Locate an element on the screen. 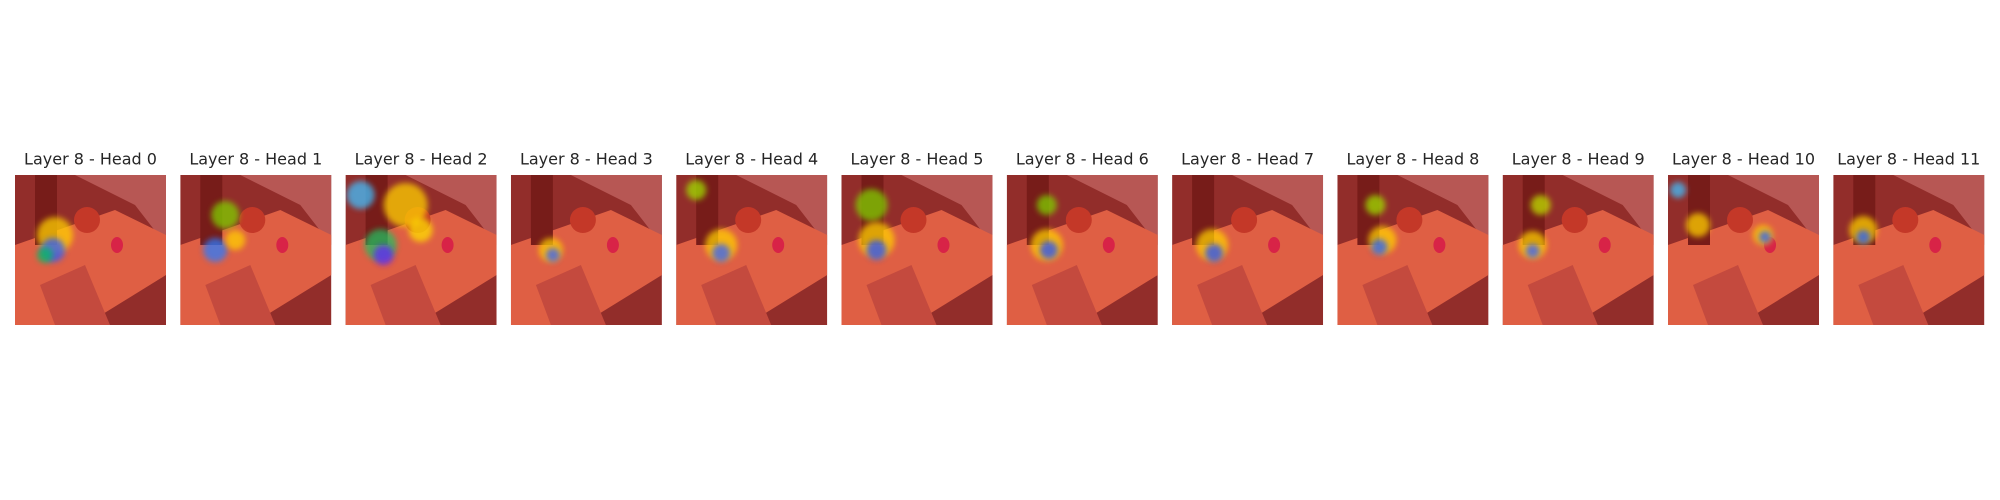 Image resolution: width=2000 pixels, height=500 pixels. panel-title: Layer 8 - Head 9 is located at coordinates (1578, 159).